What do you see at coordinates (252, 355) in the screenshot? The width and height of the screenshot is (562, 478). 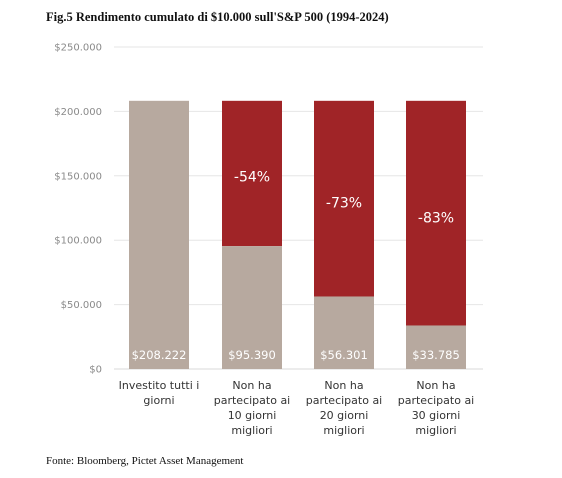 I see `bar-value-label: $95.390` at bounding box center [252, 355].